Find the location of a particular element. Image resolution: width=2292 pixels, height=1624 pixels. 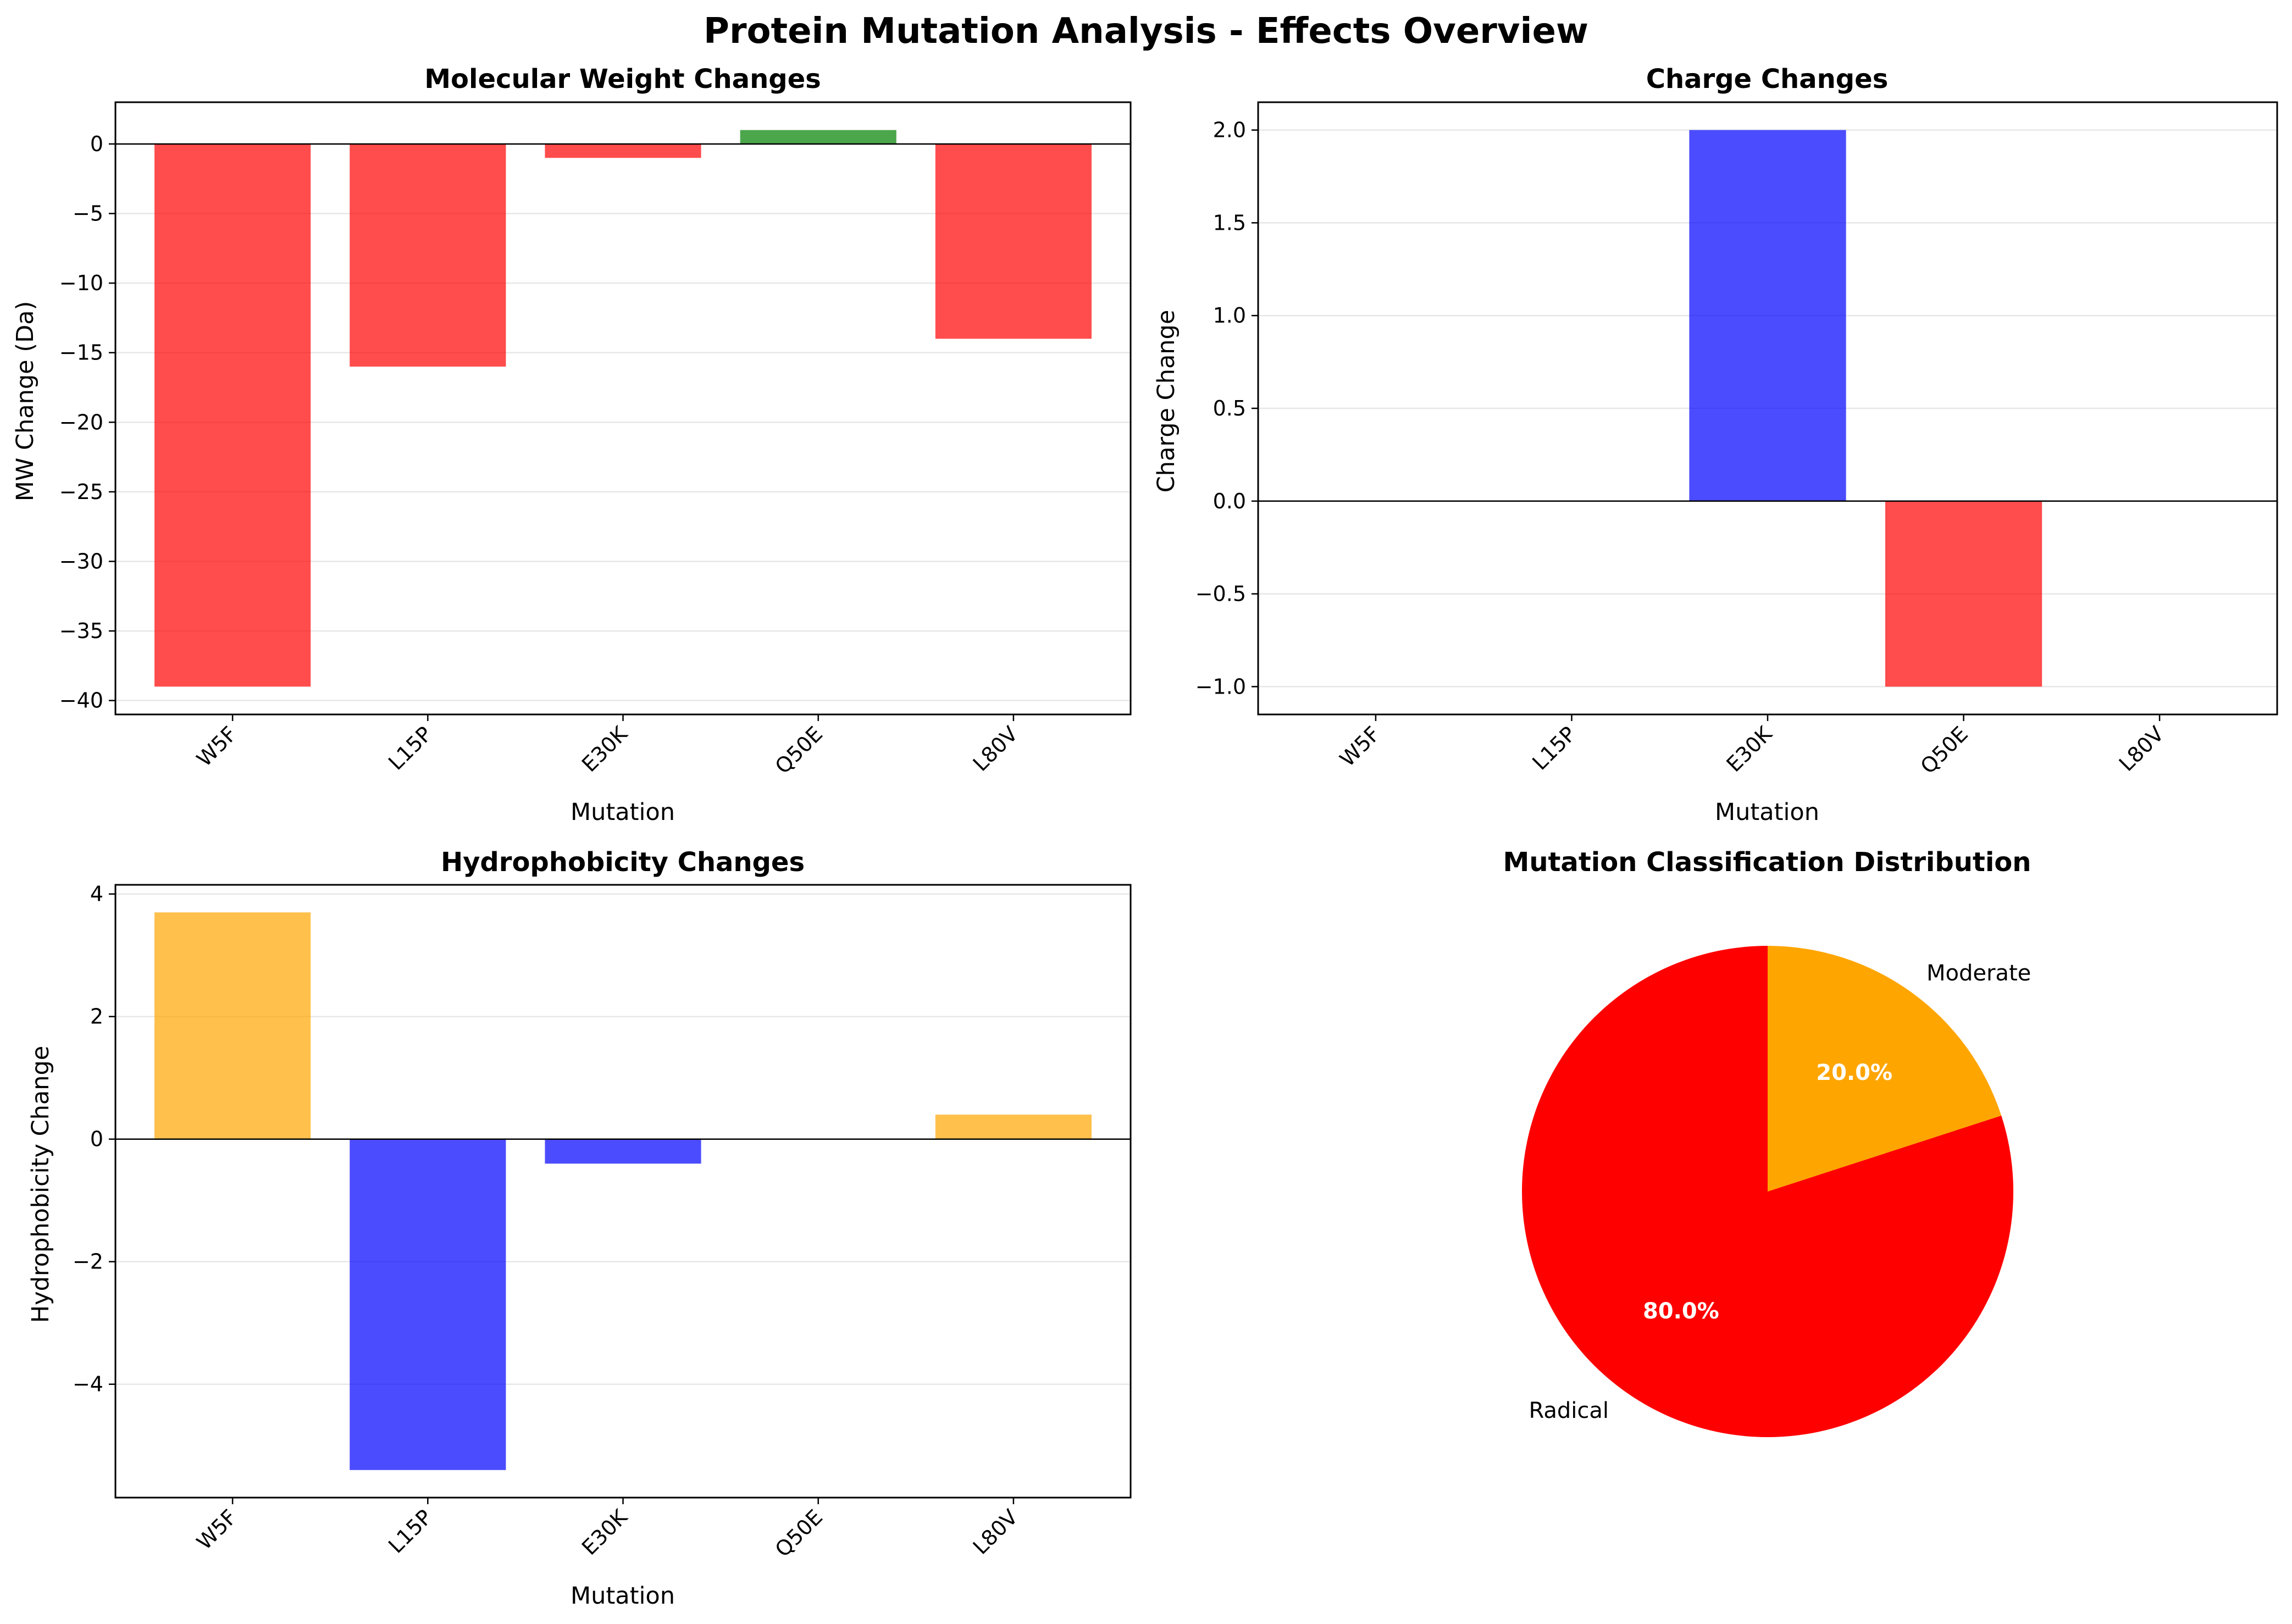

pie-chart-title: Mutation Classification Distribution is located at coordinates (1767, 862).